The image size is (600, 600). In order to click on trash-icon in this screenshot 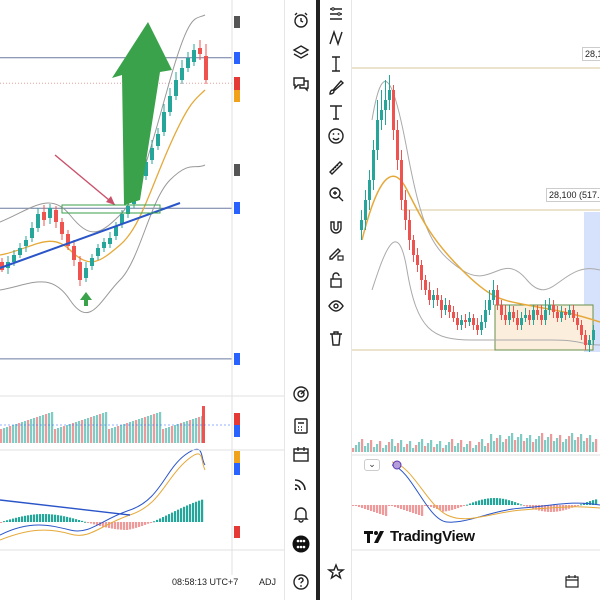, I will do `click(336, 338)`.